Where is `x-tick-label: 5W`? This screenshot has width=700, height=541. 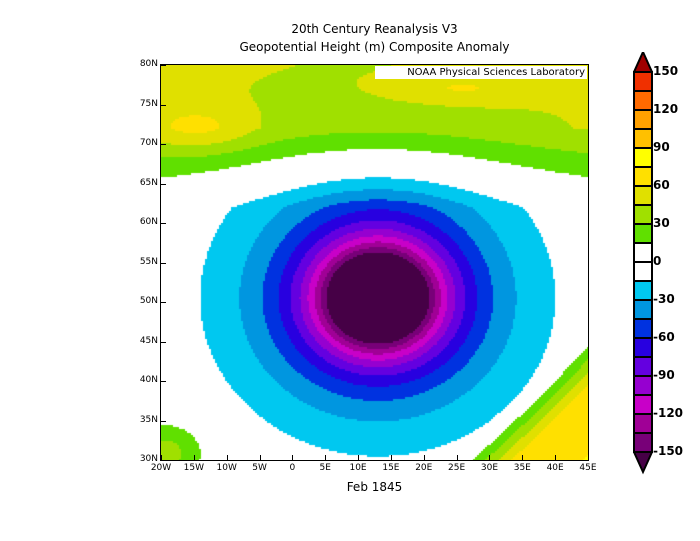
x-tick-label: 5W is located at coordinates (259, 468).